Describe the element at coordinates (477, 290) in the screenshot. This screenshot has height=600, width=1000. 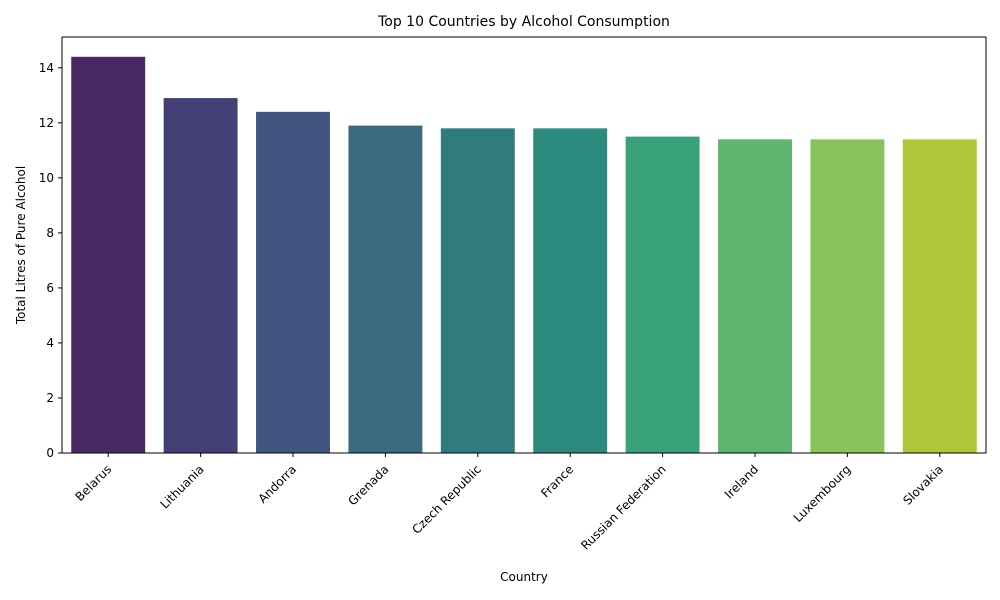
I see `bar-czech-republic` at that location.